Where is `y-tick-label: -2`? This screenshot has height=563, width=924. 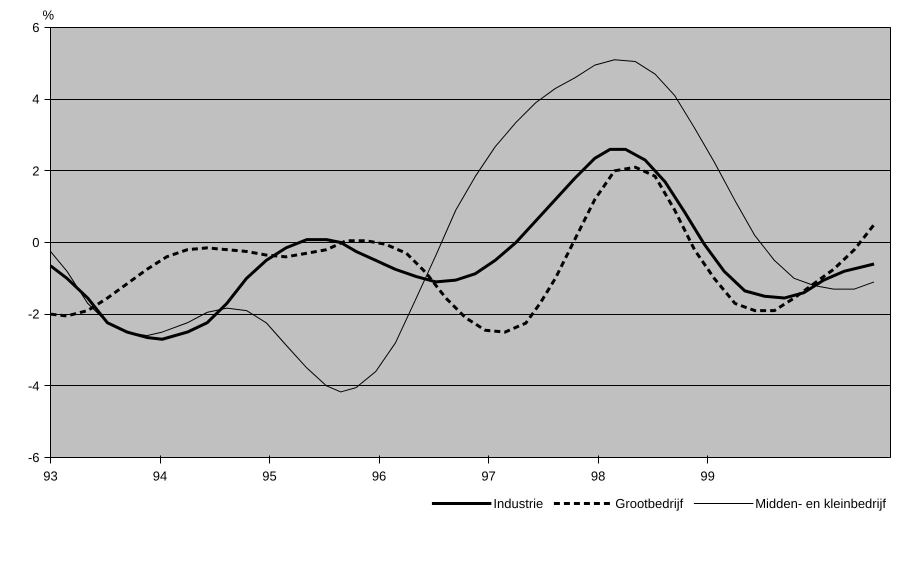 y-tick-label: -2 is located at coordinates (34, 314).